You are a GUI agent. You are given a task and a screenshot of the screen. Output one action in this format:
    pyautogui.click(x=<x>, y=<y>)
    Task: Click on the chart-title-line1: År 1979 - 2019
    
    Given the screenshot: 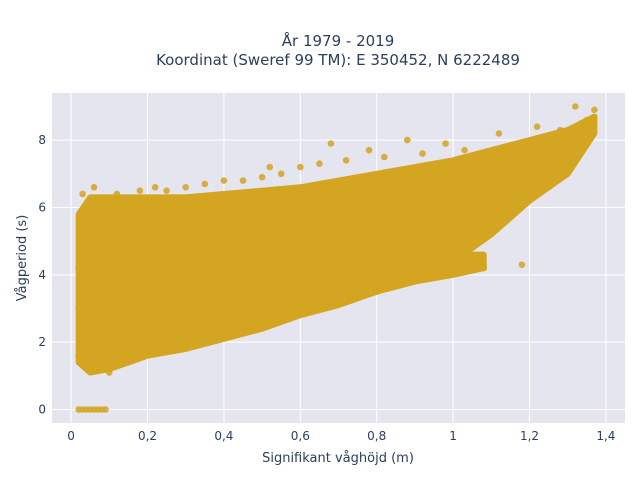 What is the action you would take?
    pyautogui.click(x=338, y=40)
    